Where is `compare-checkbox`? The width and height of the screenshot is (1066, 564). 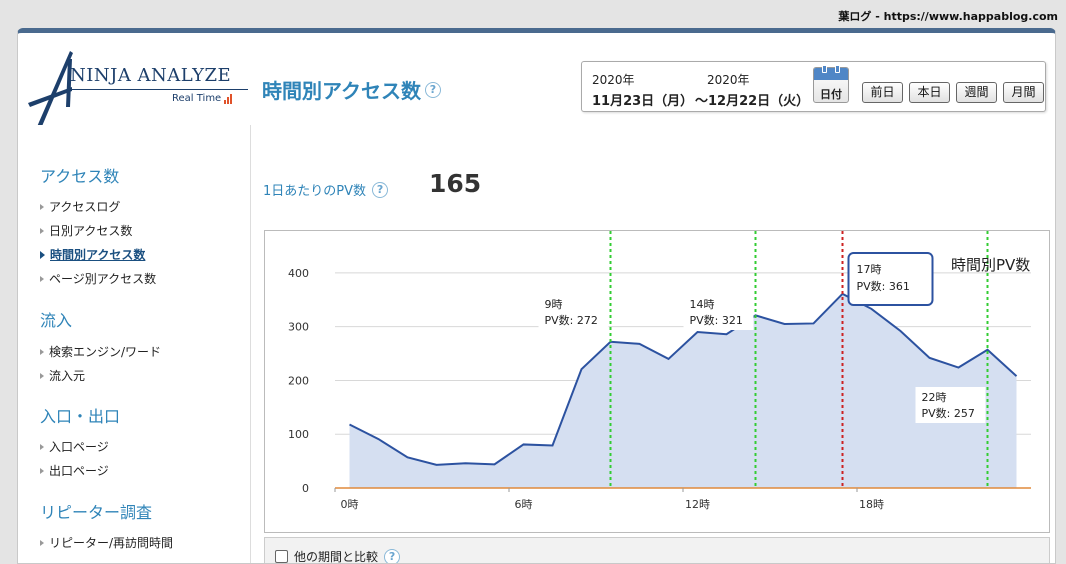
compare-checkbox is located at coordinates (281, 556).